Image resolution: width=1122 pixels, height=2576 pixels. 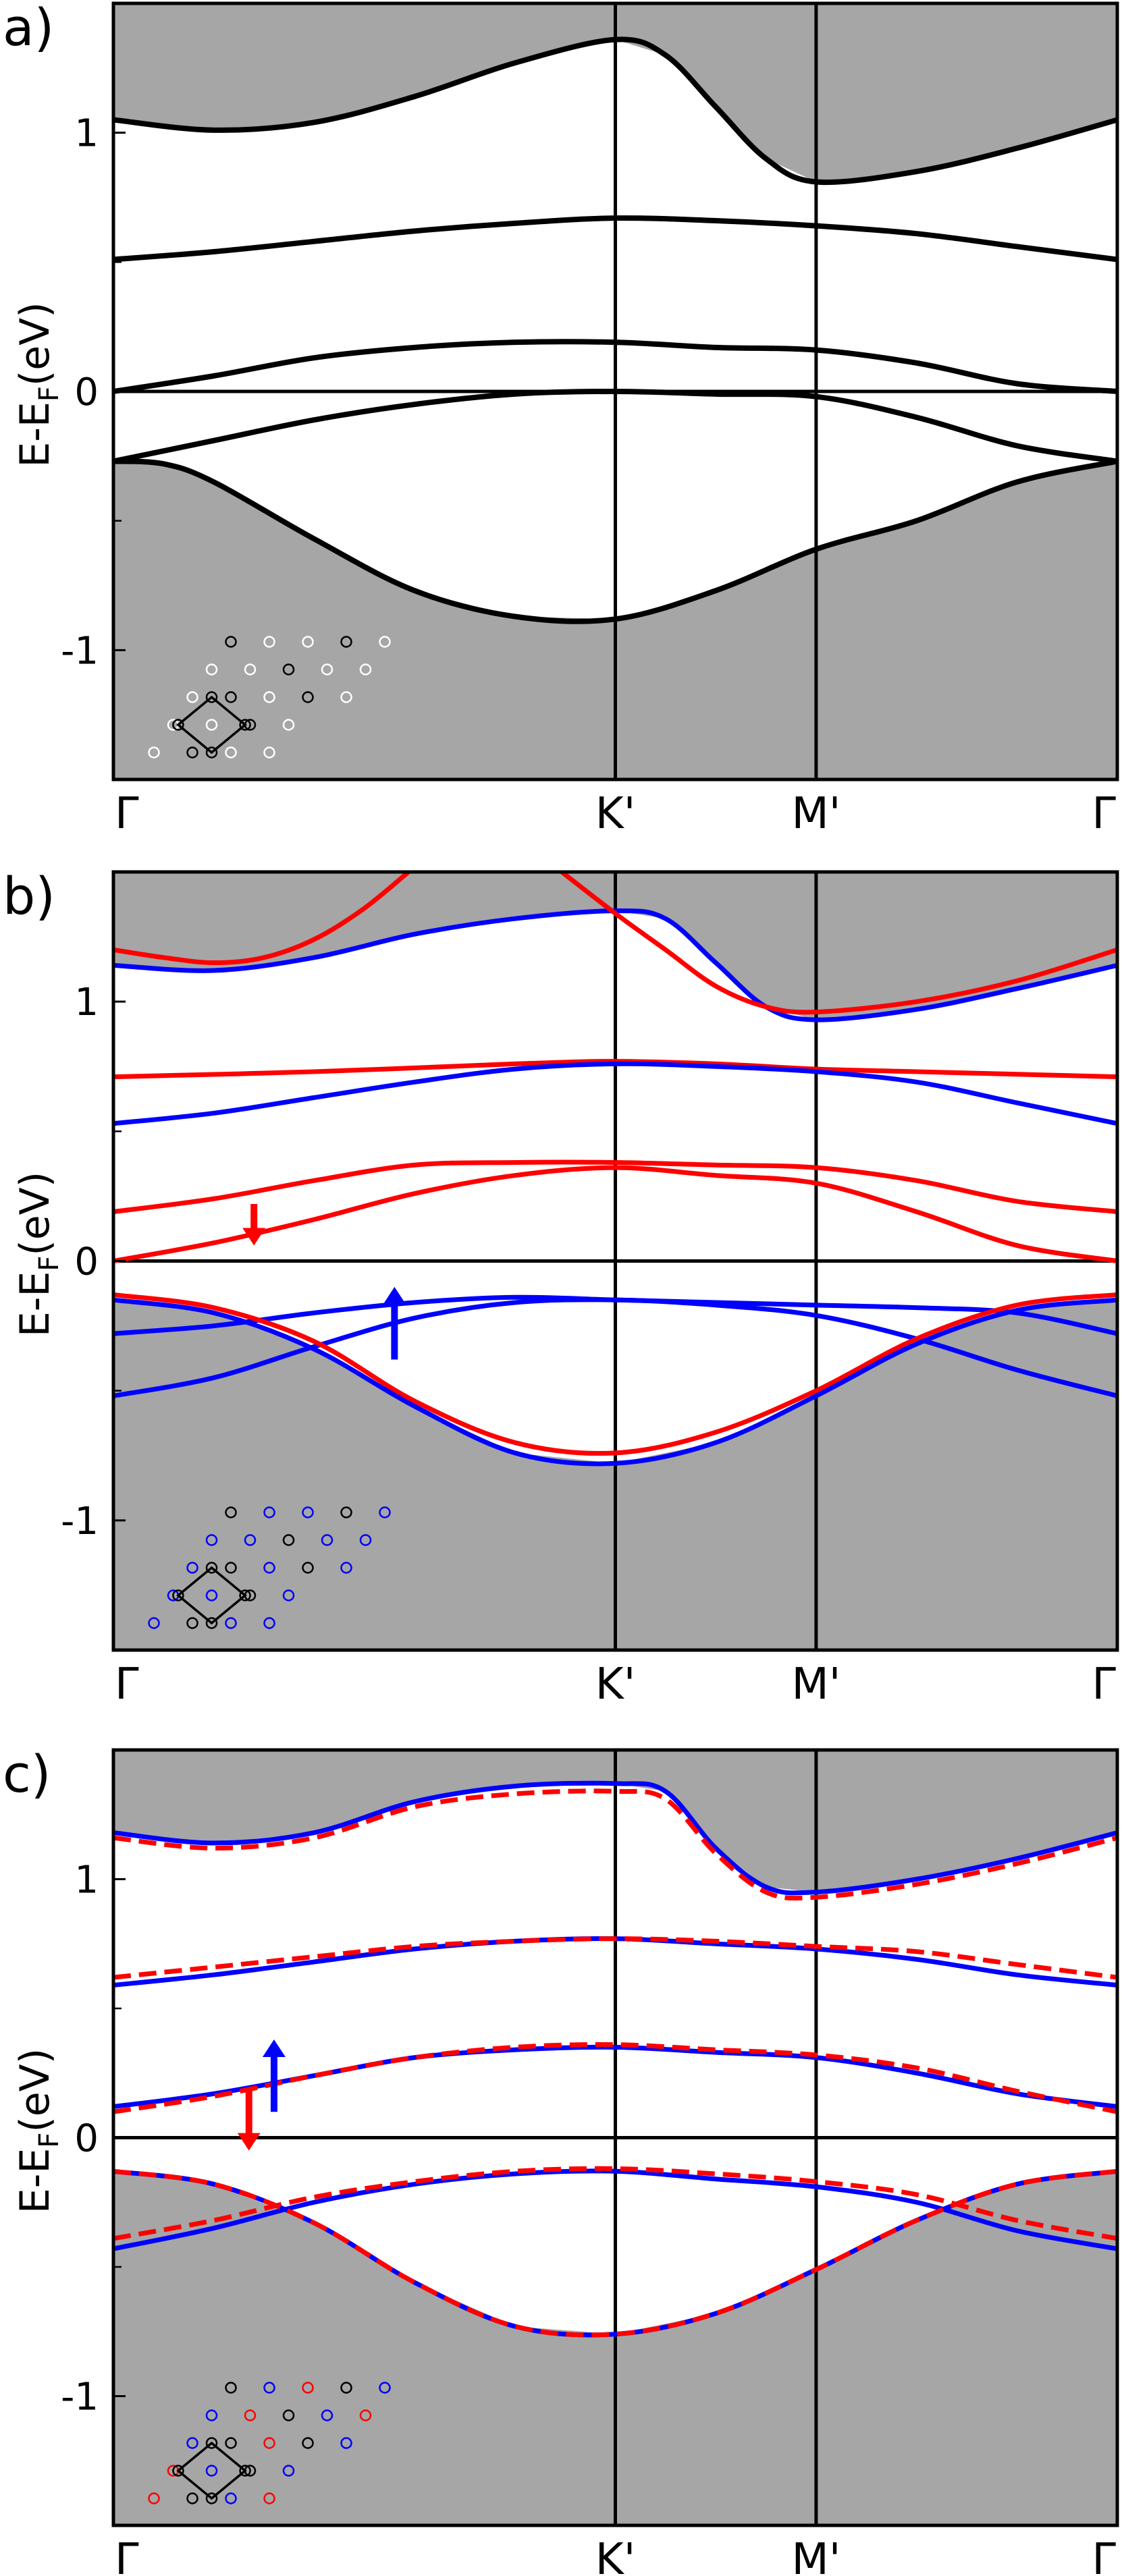 What do you see at coordinates (28, 28) in the screenshot?
I see `panel-label: a)` at bounding box center [28, 28].